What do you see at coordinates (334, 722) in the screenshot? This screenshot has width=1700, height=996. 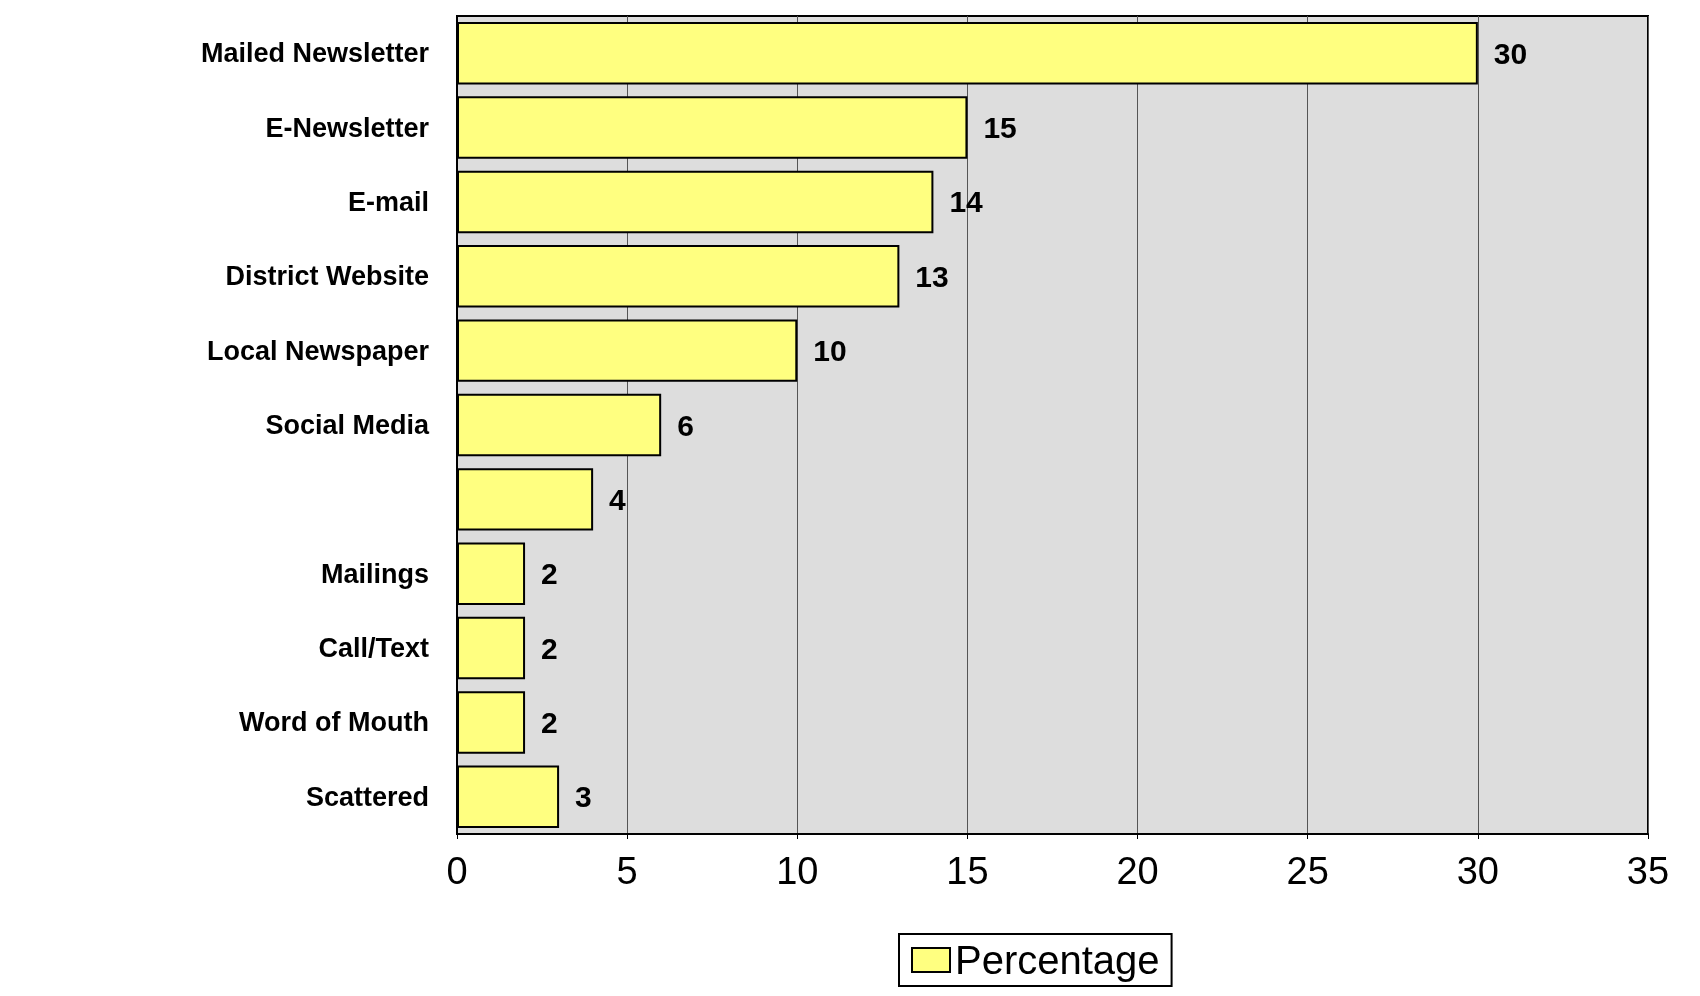 I see `y-tick-label: Word of Mouth` at bounding box center [334, 722].